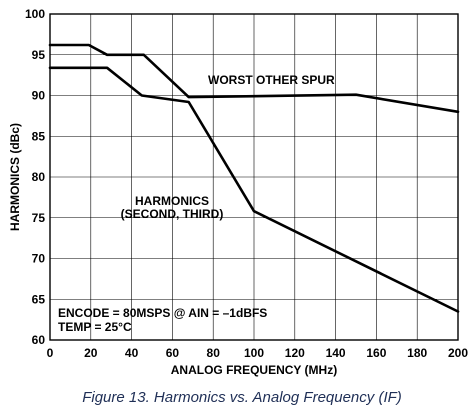 The width and height of the screenshot is (476, 409). Describe the element at coordinates (295, 353) in the screenshot. I see `x-tick-label: 120` at that location.